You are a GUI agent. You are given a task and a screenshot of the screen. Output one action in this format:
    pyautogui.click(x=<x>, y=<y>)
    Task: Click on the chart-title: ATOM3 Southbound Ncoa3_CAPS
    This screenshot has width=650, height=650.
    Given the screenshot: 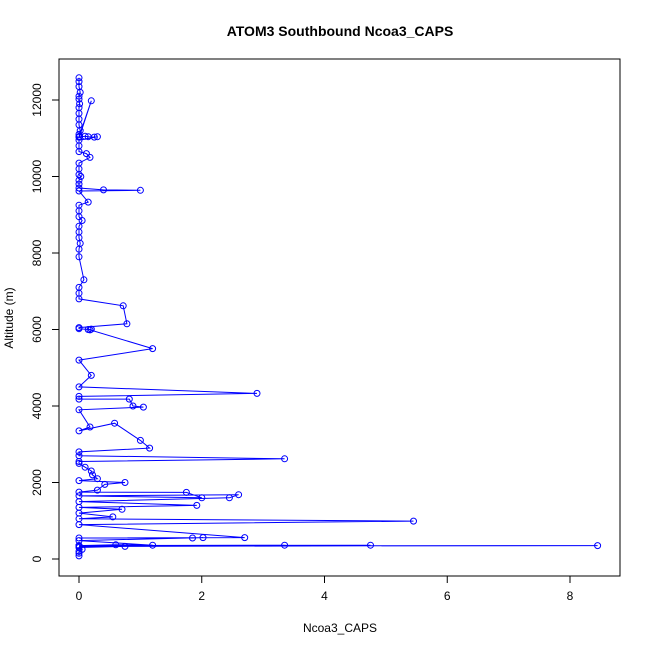 What is the action you would take?
    pyautogui.click(x=340, y=31)
    